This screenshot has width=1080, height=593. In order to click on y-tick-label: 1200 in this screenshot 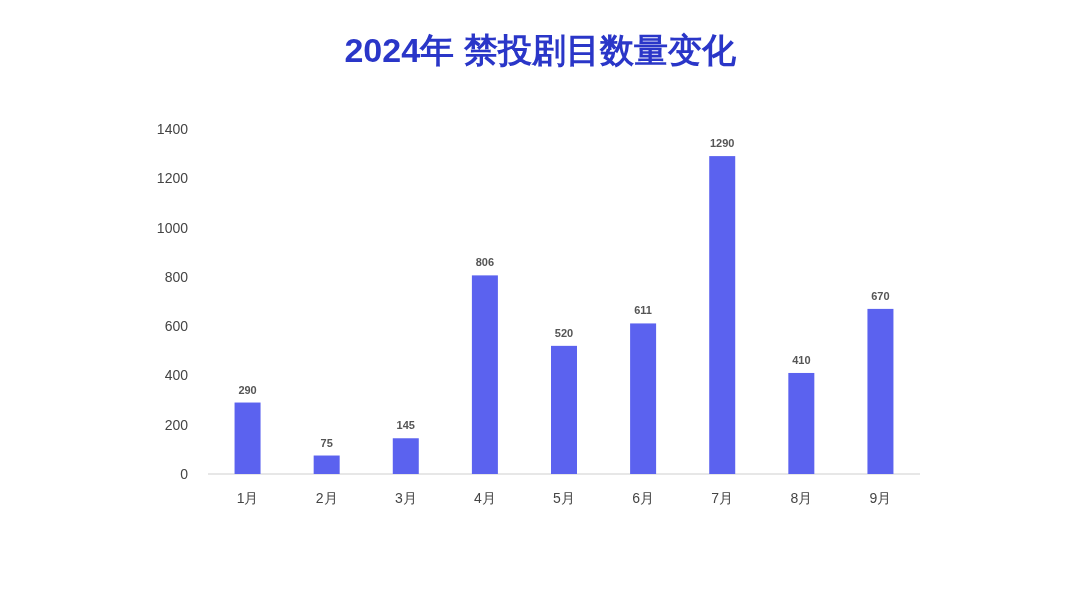, I will do `click(172, 178)`.